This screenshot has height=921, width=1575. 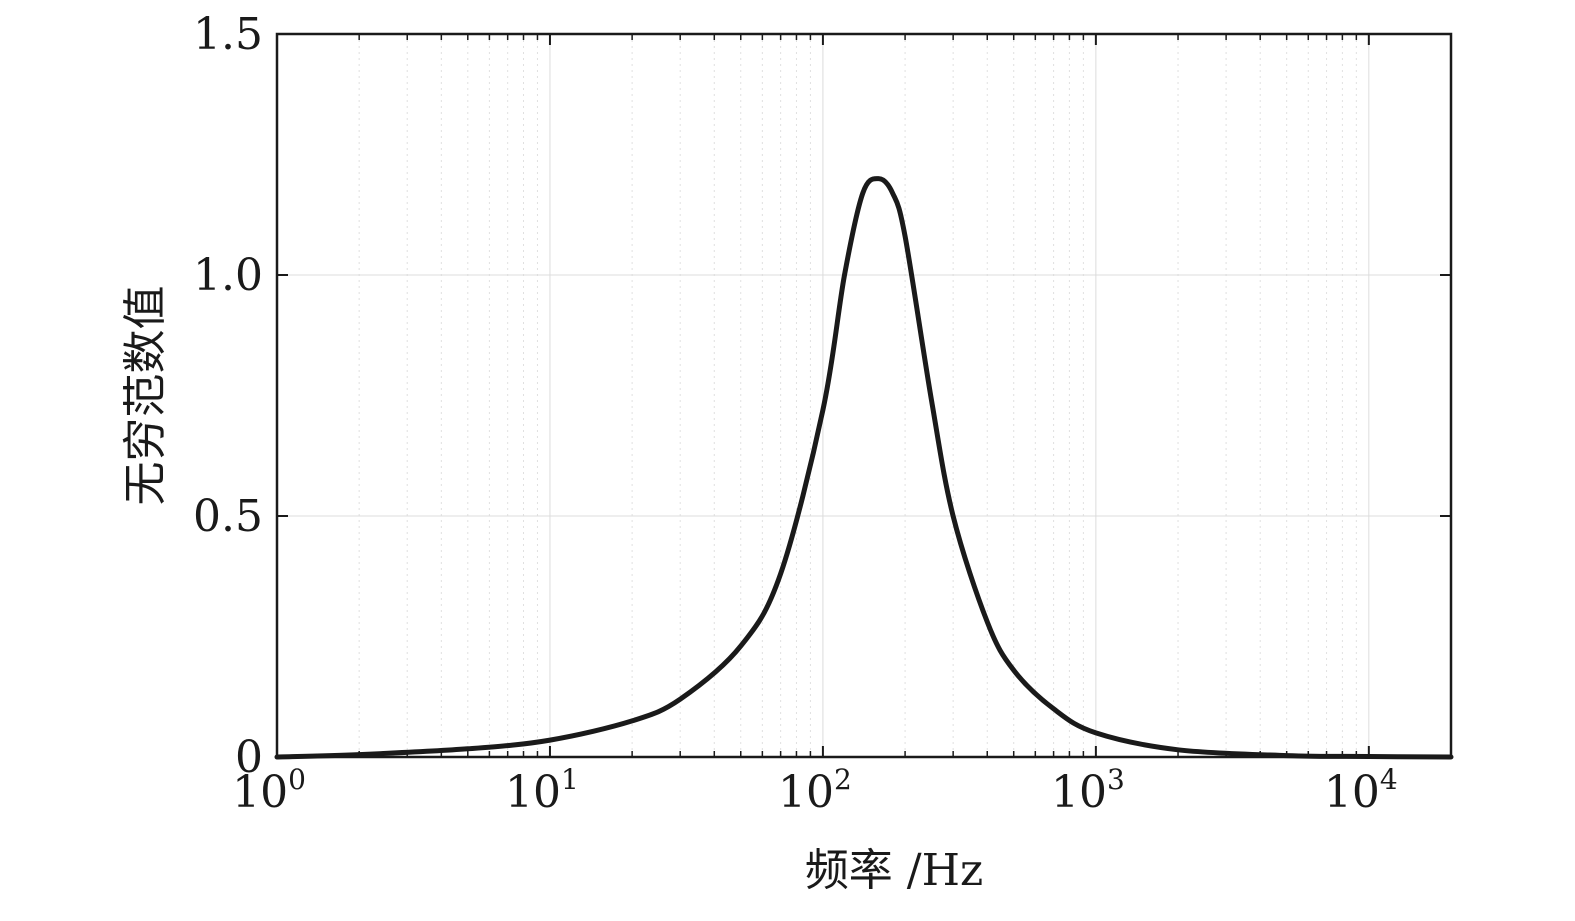 I want to click on x-tick-exponent: 4, so click(x=1389, y=779).